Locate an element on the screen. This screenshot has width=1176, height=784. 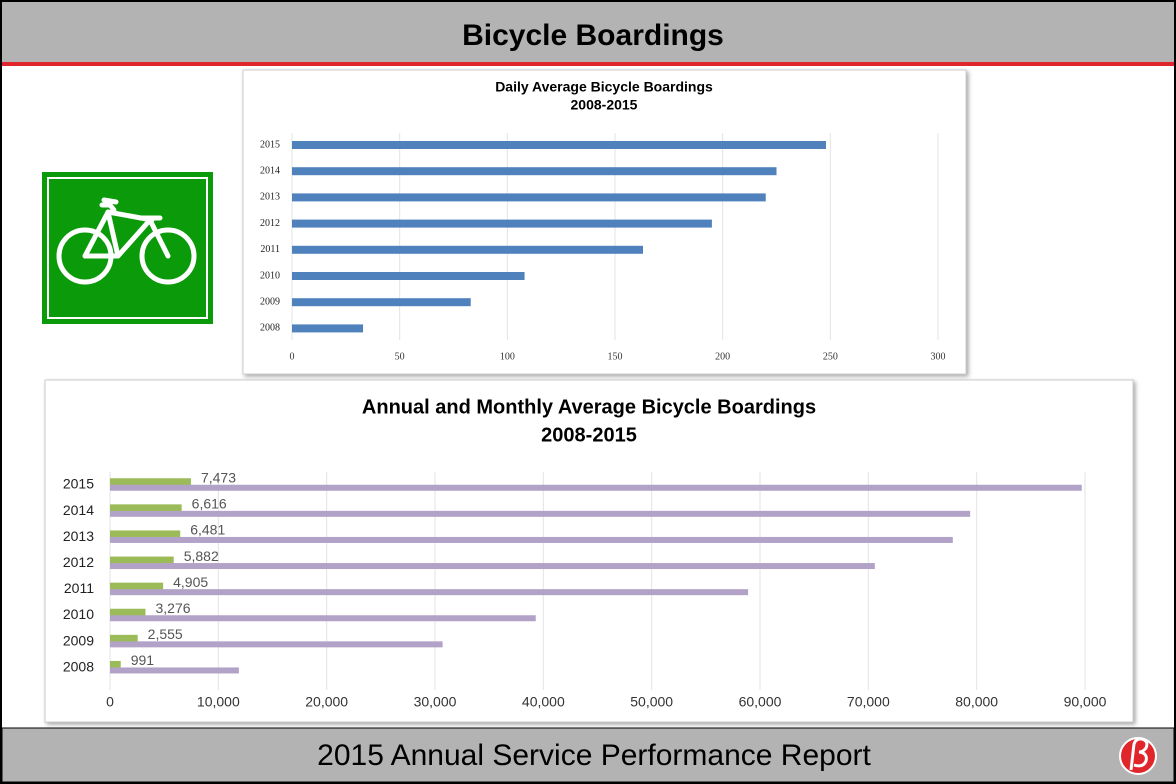
x-tick-label: 60,000 is located at coordinates (760, 702).